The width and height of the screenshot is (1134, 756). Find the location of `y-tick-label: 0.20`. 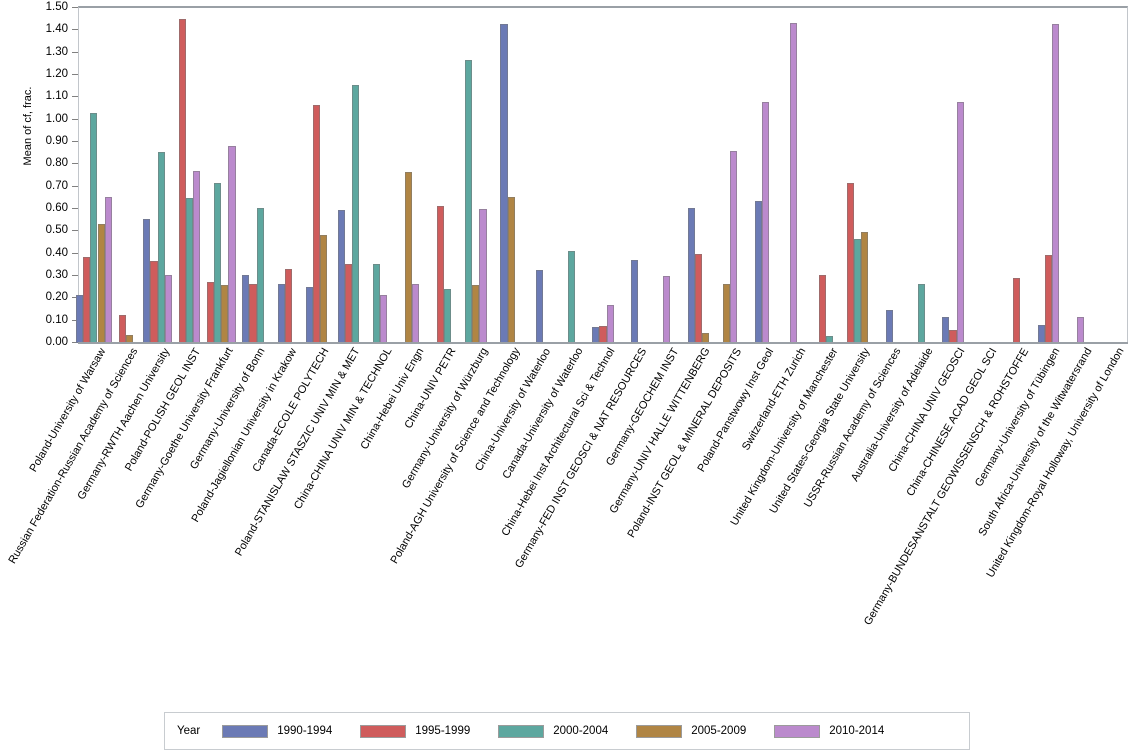

y-tick-label: 0.20 is located at coordinates (56, 297).